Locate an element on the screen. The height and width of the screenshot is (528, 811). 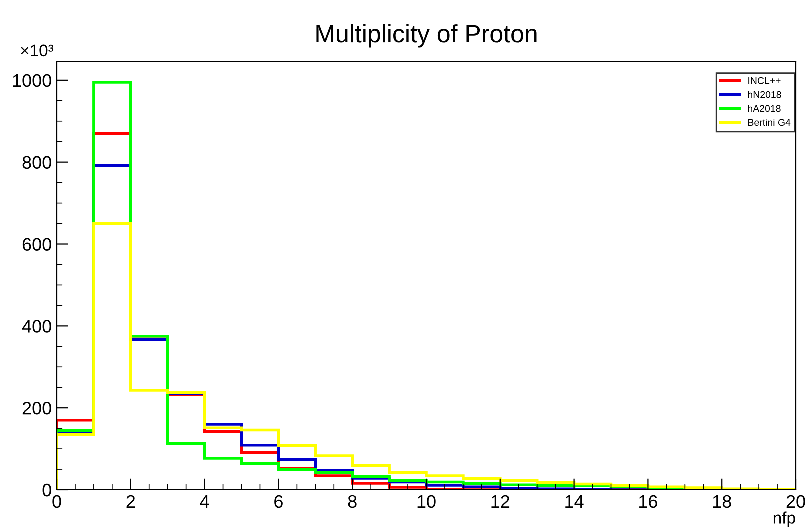
x-tick-label: 16 is located at coordinates (649, 501).